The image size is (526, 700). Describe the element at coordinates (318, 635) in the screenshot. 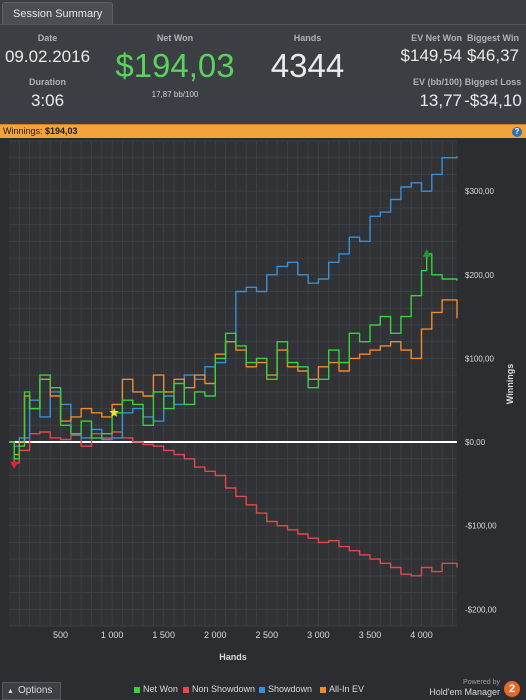

I see `x-tick-label: 3 000` at that location.